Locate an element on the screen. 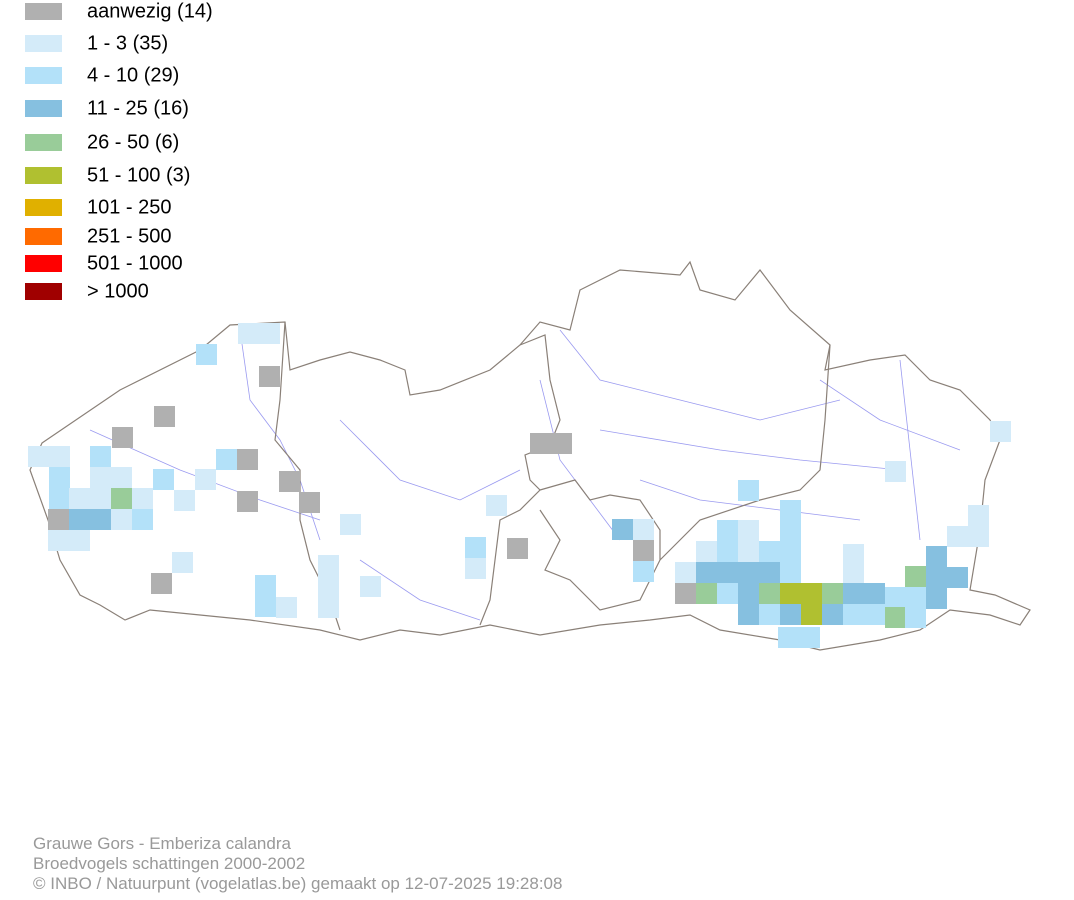 The width and height of the screenshot is (1074, 900). legend-label: 51 - 100 (3) is located at coordinates (138, 175).